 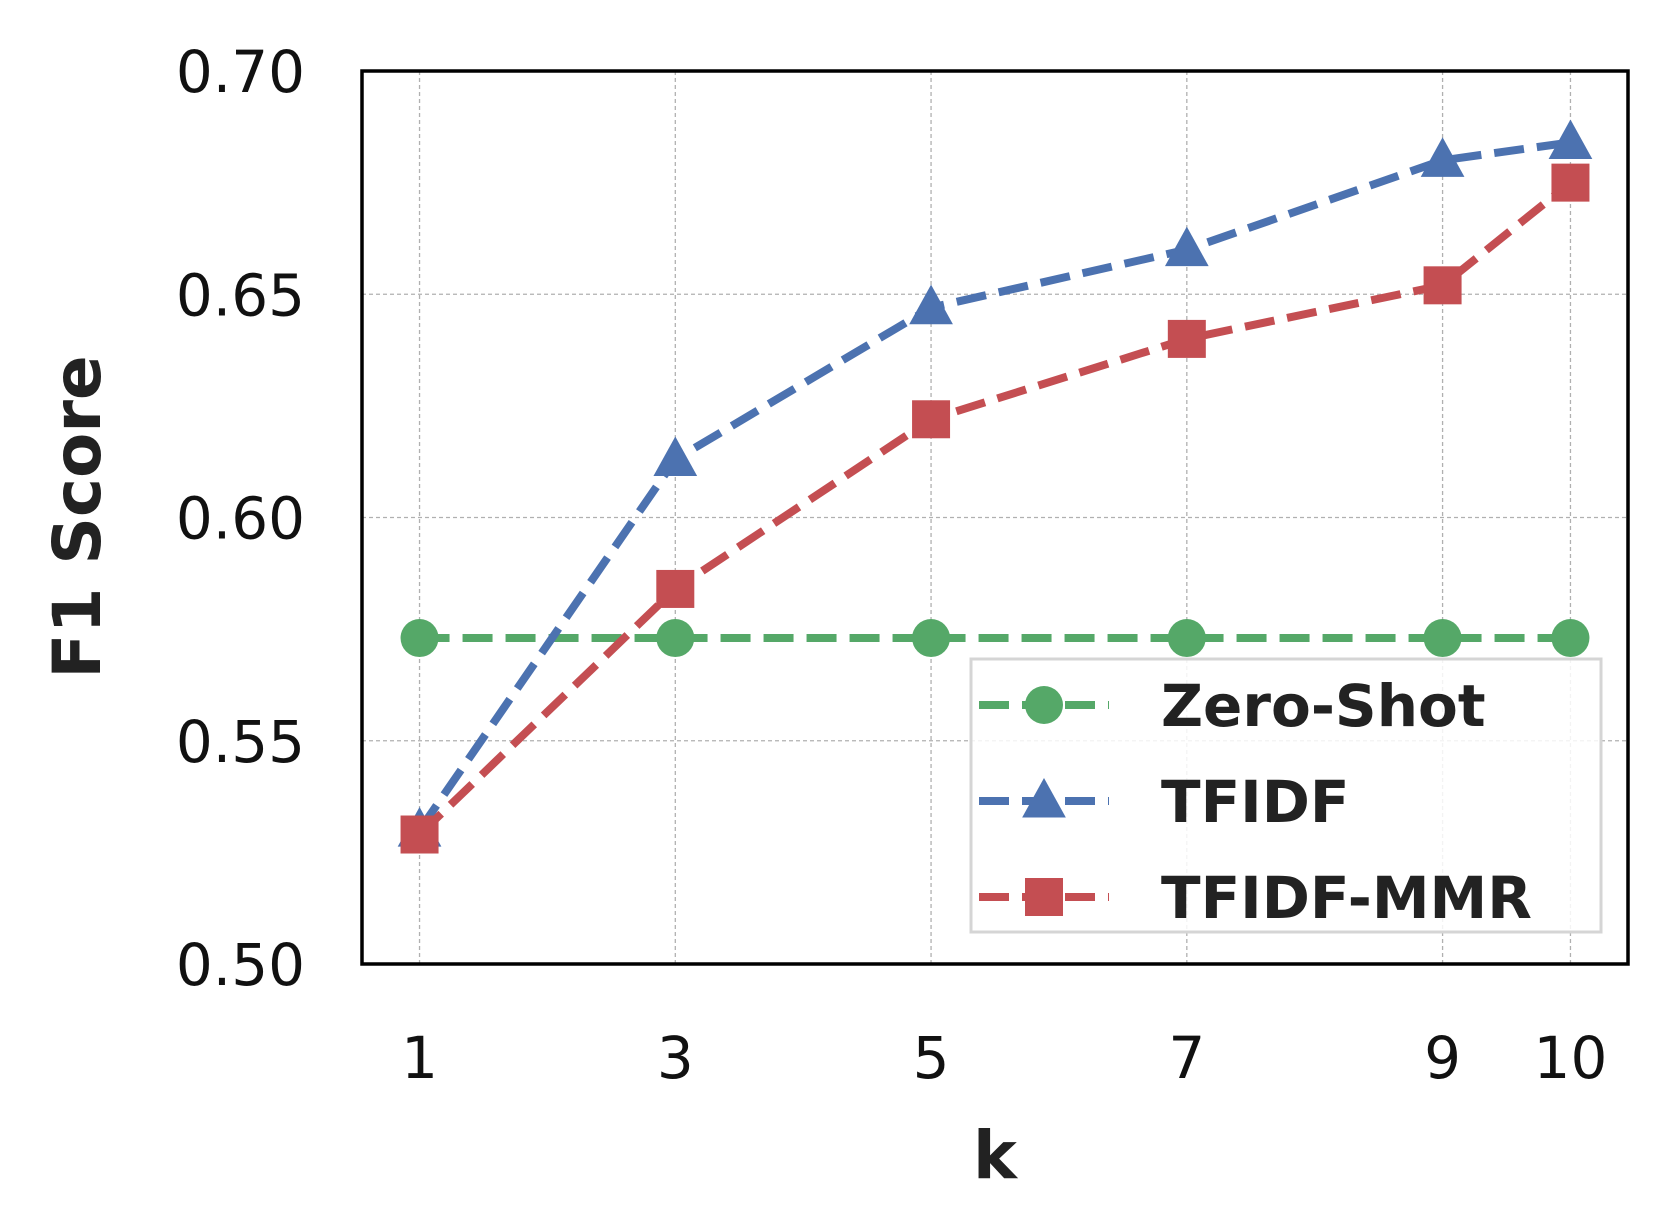 What do you see at coordinates (1442, 285) in the screenshot?
I see `data-point-tfidf-mmr-k9` at bounding box center [1442, 285].